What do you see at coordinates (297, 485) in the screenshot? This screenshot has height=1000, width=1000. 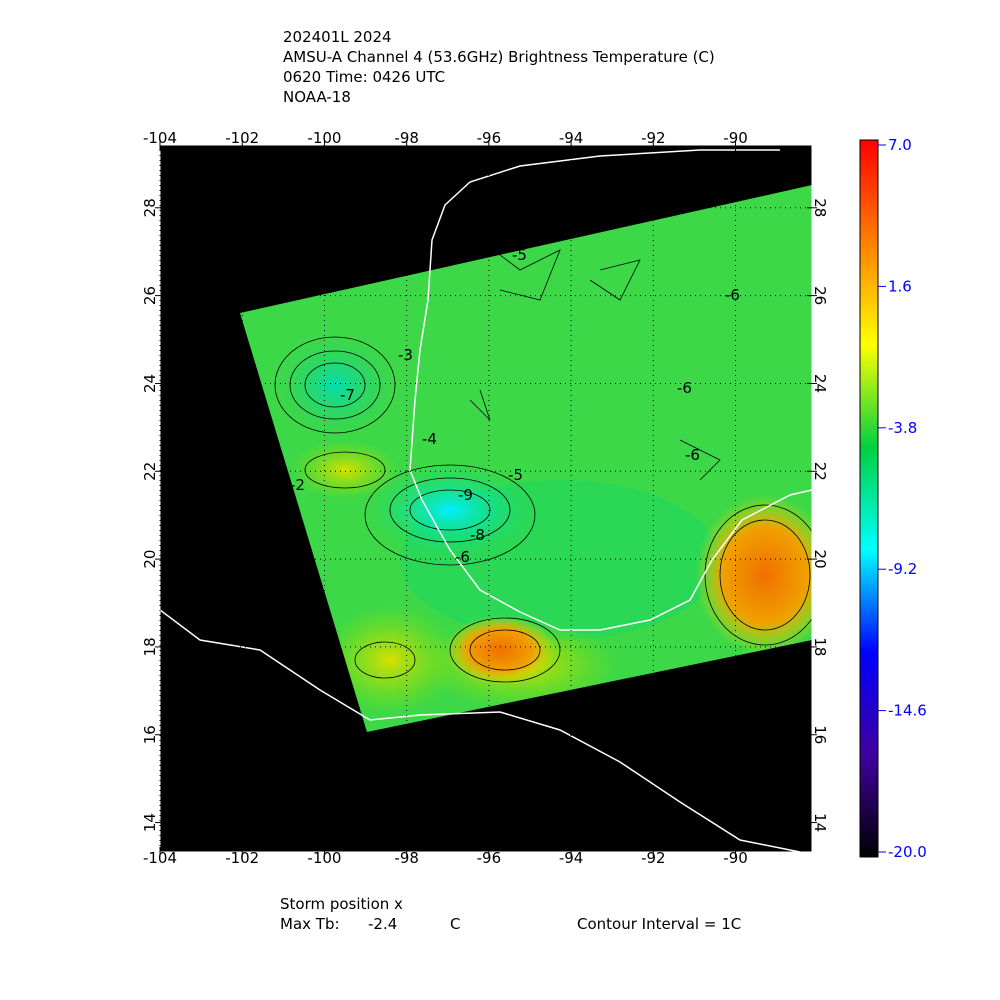 I see `contour-label: -2` at bounding box center [297, 485].